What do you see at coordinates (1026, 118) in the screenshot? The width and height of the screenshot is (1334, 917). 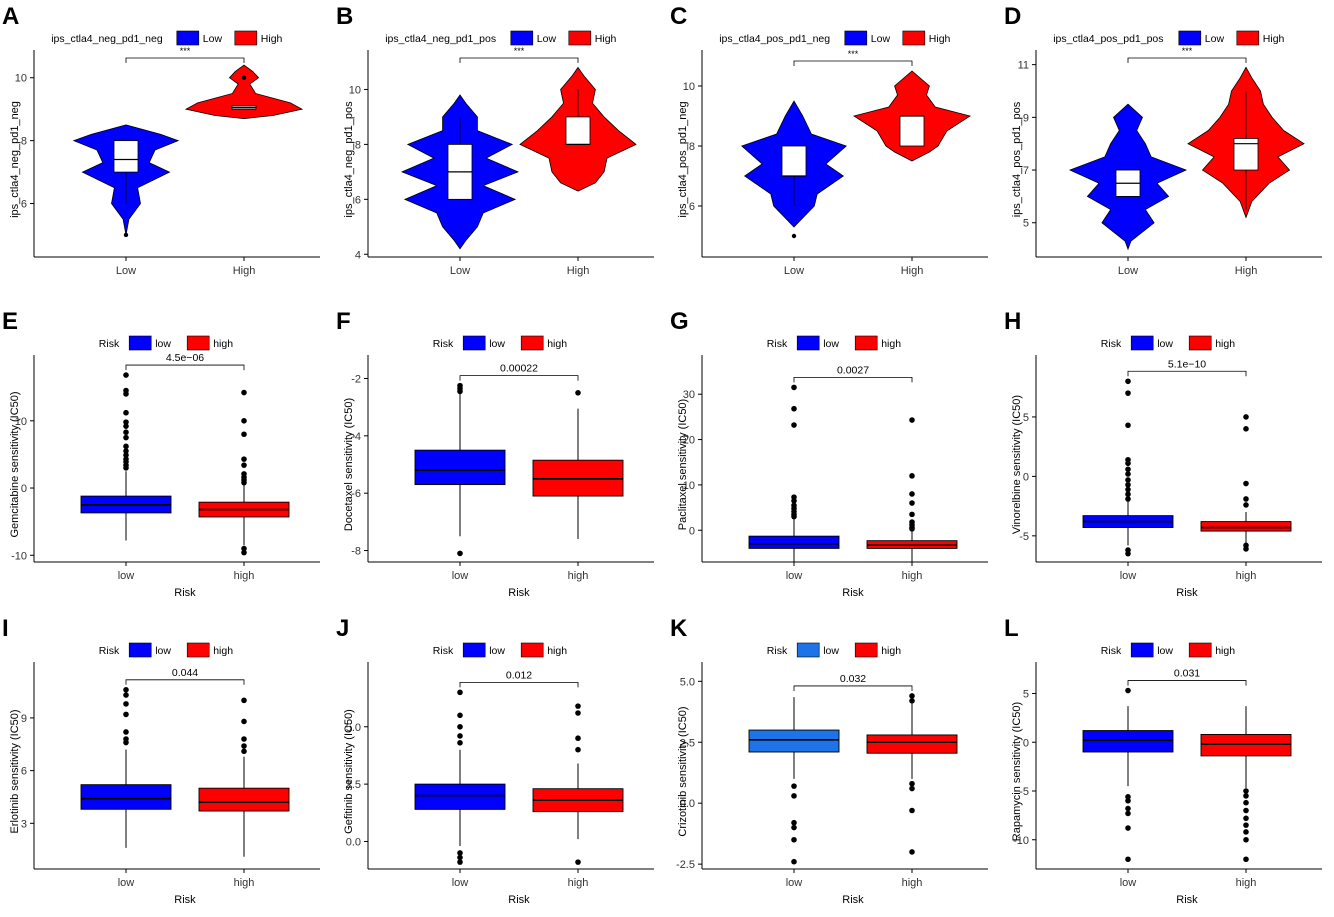 I see `y-tick-label: 9` at bounding box center [1026, 118].